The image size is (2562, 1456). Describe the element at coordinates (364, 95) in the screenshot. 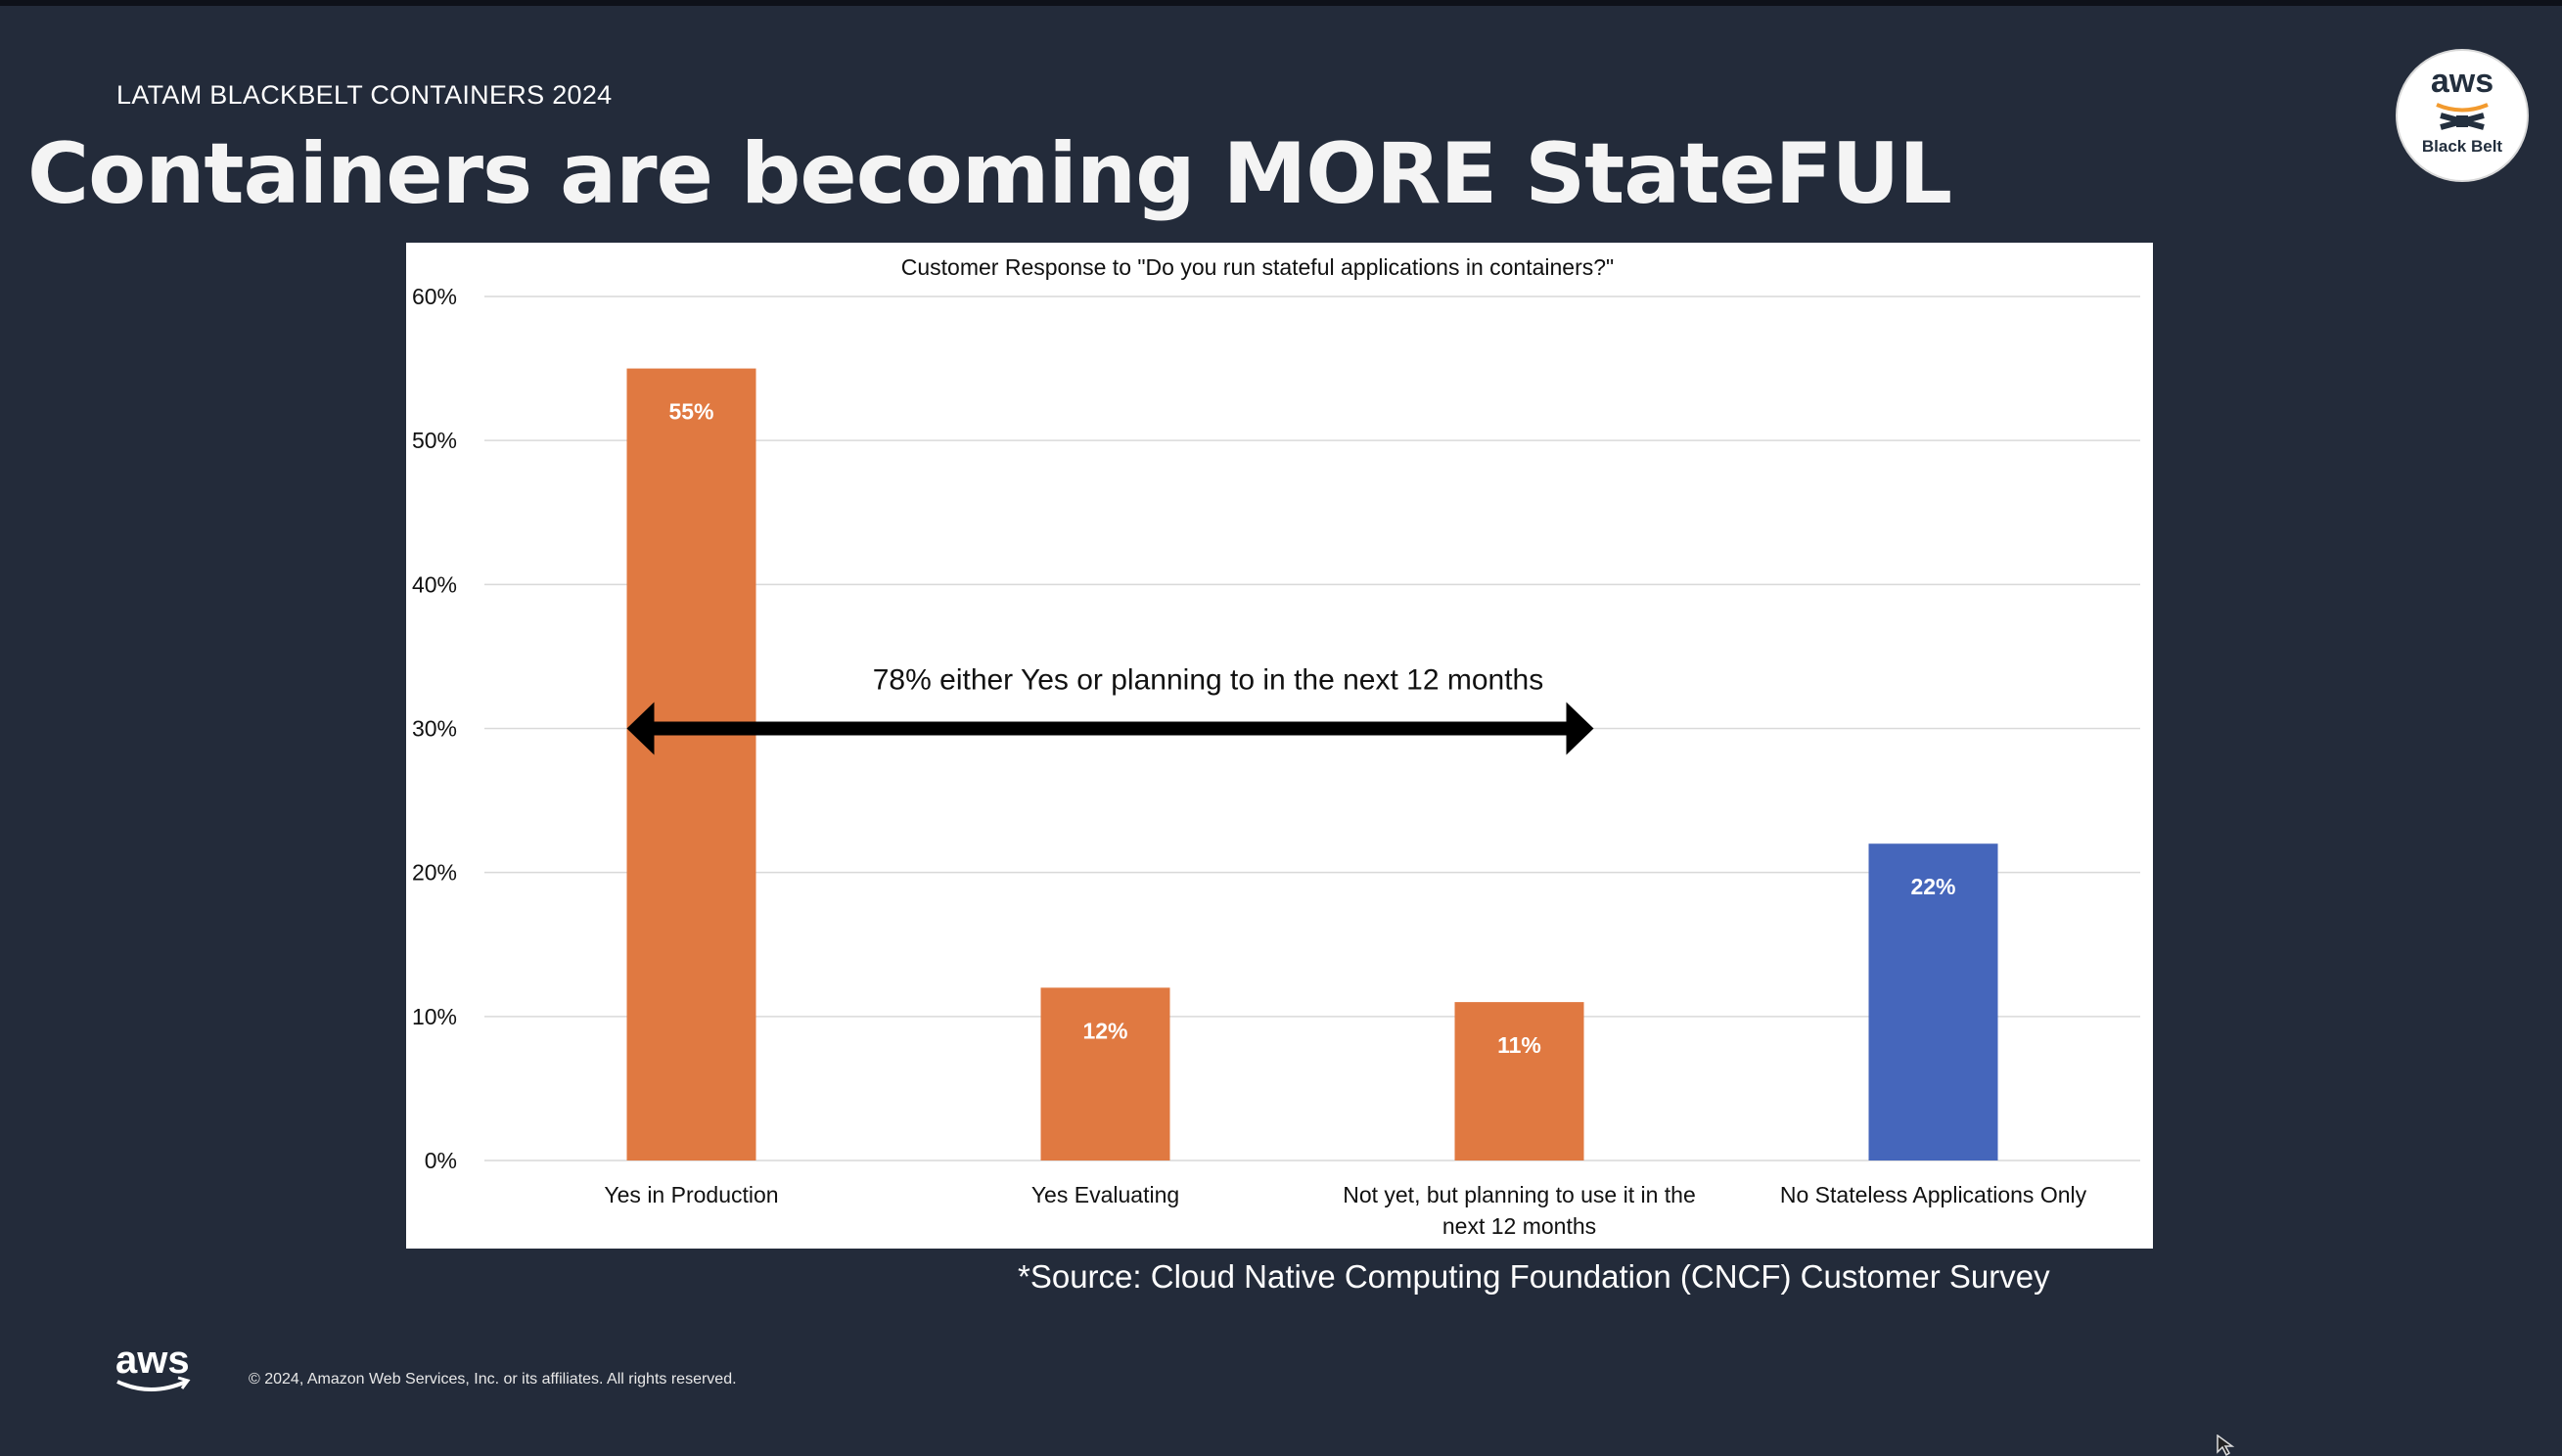

I see `slide-eyebrow: LATAM BLACKBELT CONTAINERS 2024` at that location.